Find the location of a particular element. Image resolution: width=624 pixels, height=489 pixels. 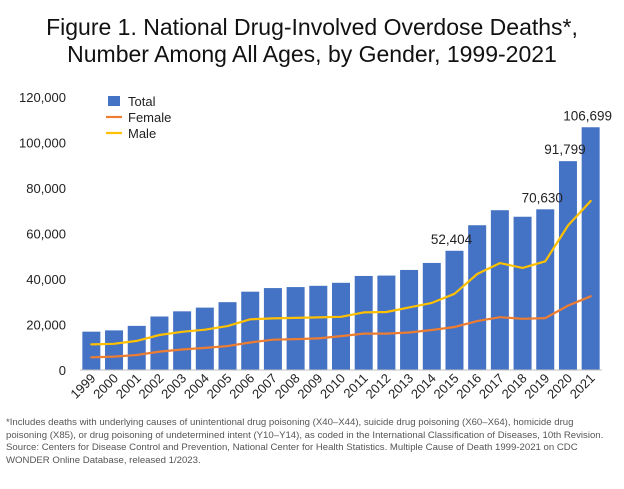

bar-total-1999 is located at coordinates (91, 350).